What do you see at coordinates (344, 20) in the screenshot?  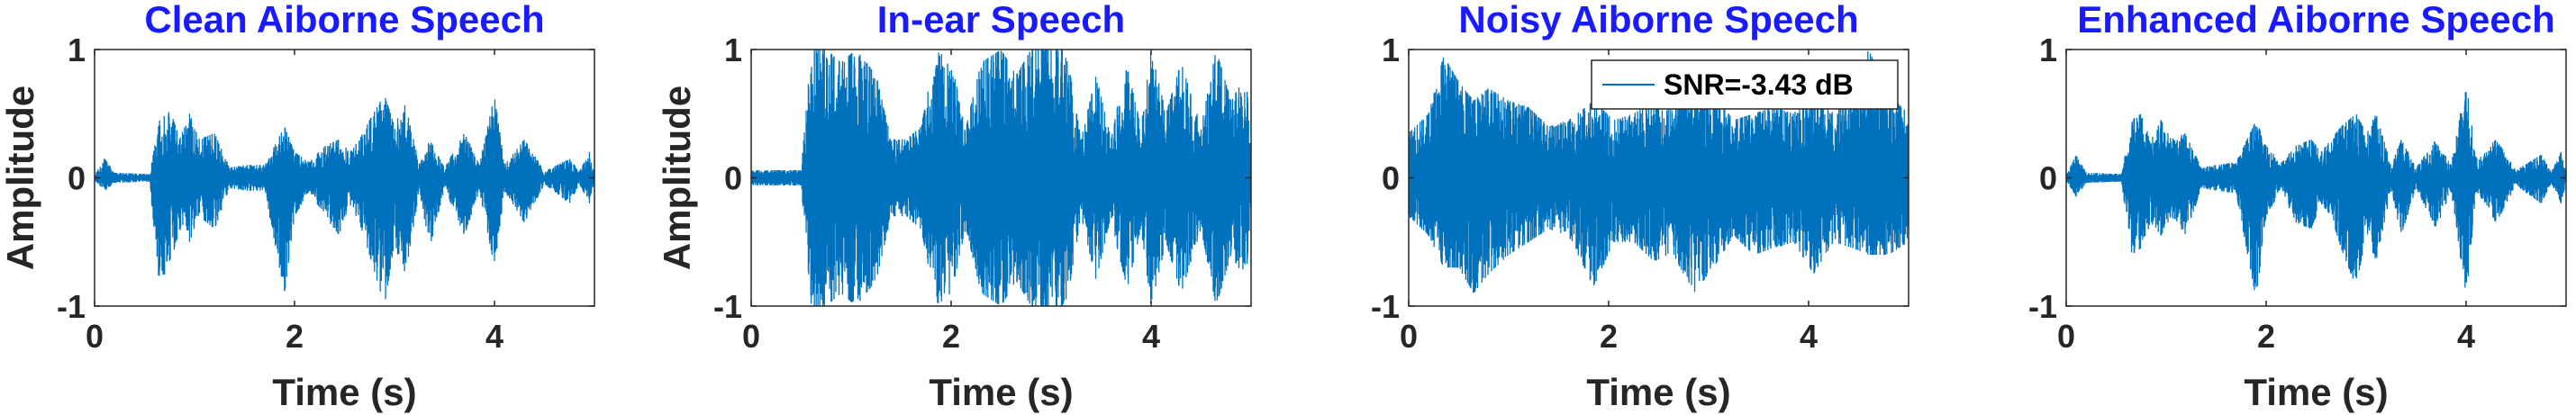 I see `chart-title: Clean Aiborne Speech` at bounding box center [344, 20].